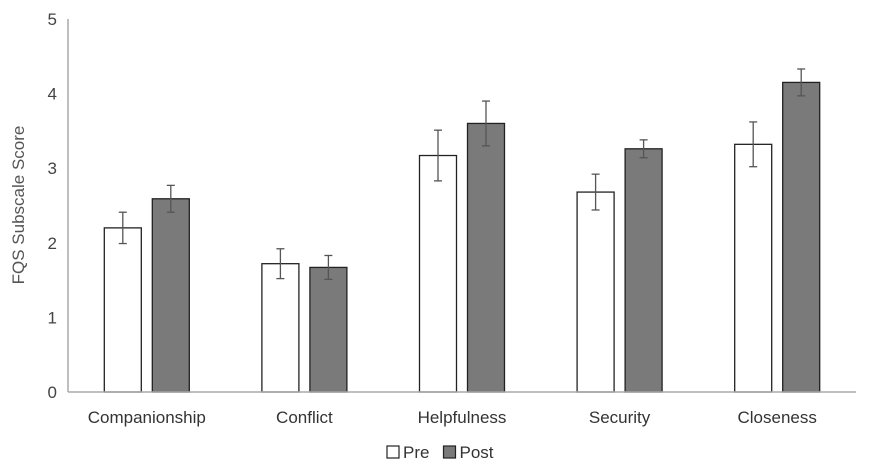 This screenshot has height=466, width=874. Describe the element at coordinates (753, 268) in the screenshot. I see `bar-pre-closeness` at that location.